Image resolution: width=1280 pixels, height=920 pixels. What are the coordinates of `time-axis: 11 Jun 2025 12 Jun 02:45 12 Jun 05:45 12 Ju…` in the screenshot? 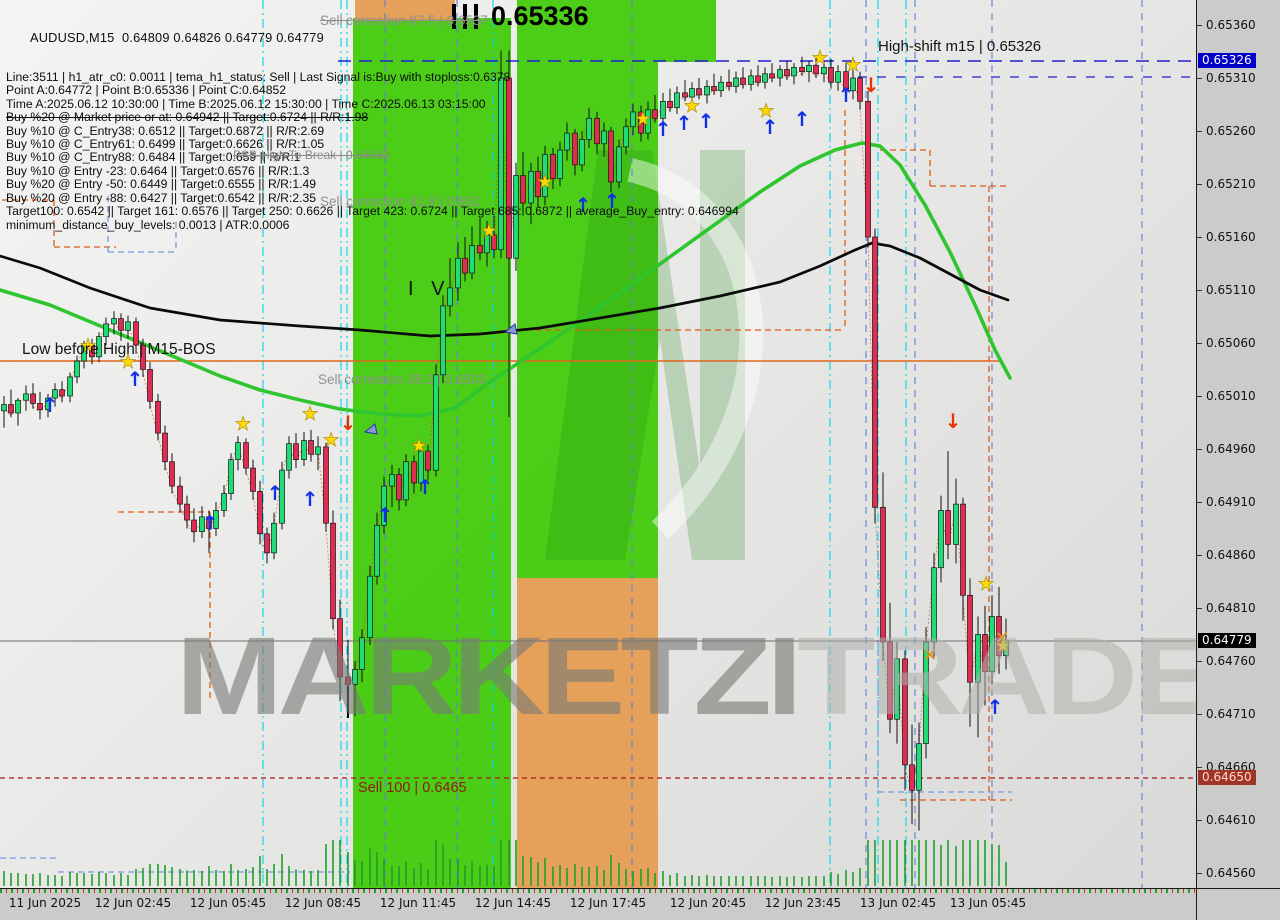 It's located at (640, 904).